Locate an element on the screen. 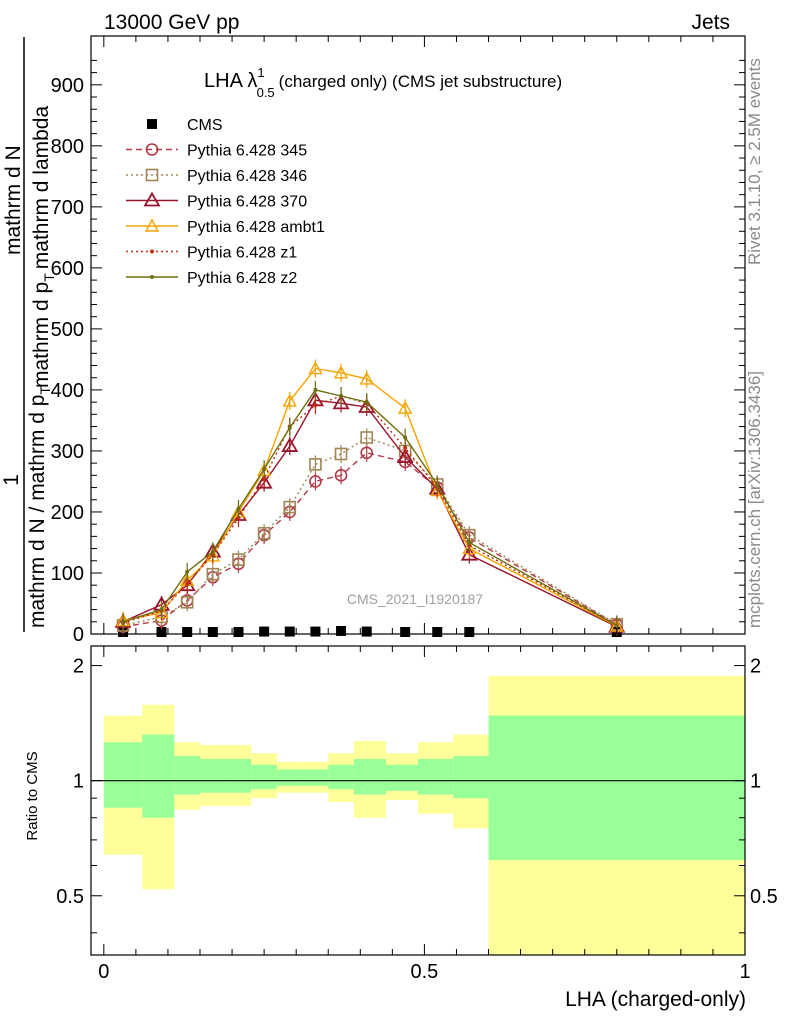  ratio-ytick-label-right-0.5: 0.5 is located at coordinates (764, 897).